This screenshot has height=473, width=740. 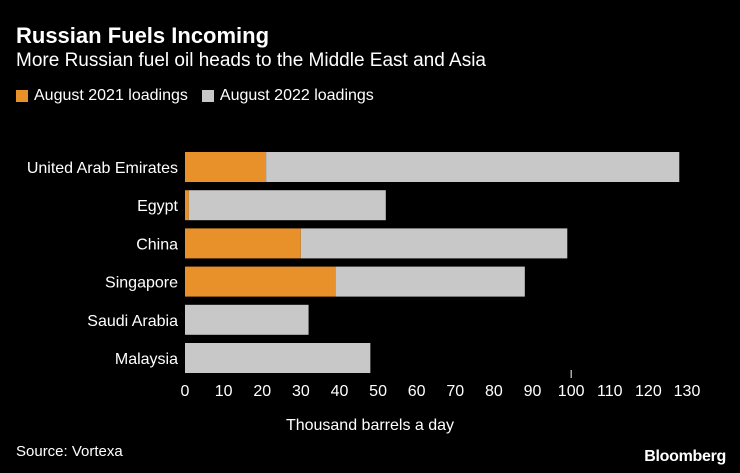 What do you see at coordinates (243, 243) in the screenshot?
I see `bar-china-august-2021-loadings` at bounding box center [243, 243].